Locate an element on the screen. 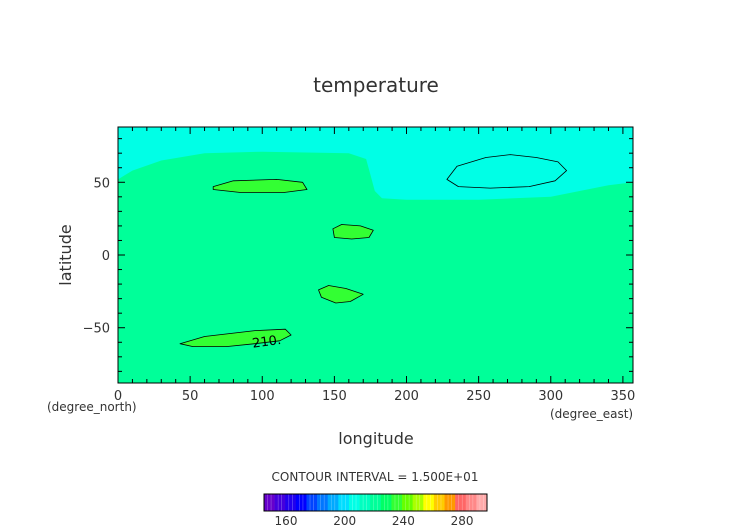 This screenshot has width=752, height=532. colorbar-tick-label: 240 is located at coordinates (403, 521).